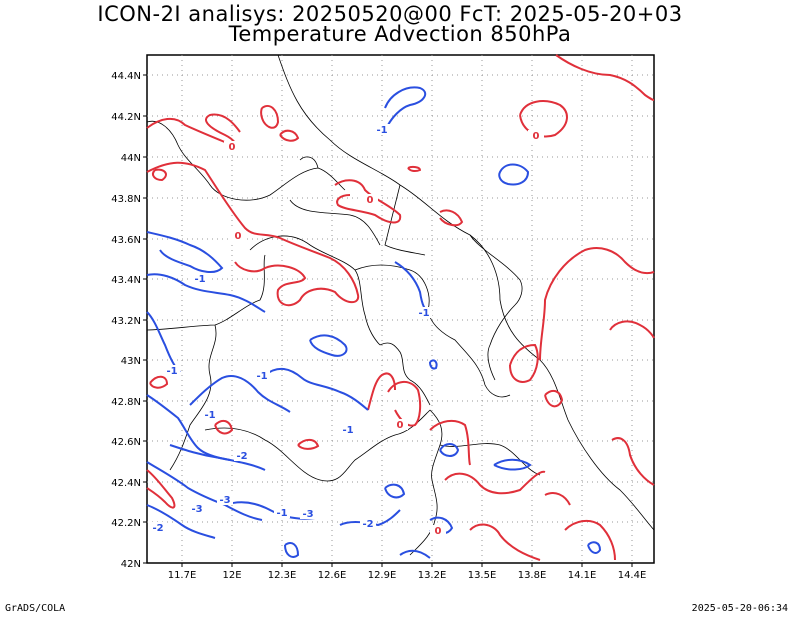  Describe the element at coordinates (126, 280) in the screenshot. I see `latitude-tick-label: 43.4N` at that location.